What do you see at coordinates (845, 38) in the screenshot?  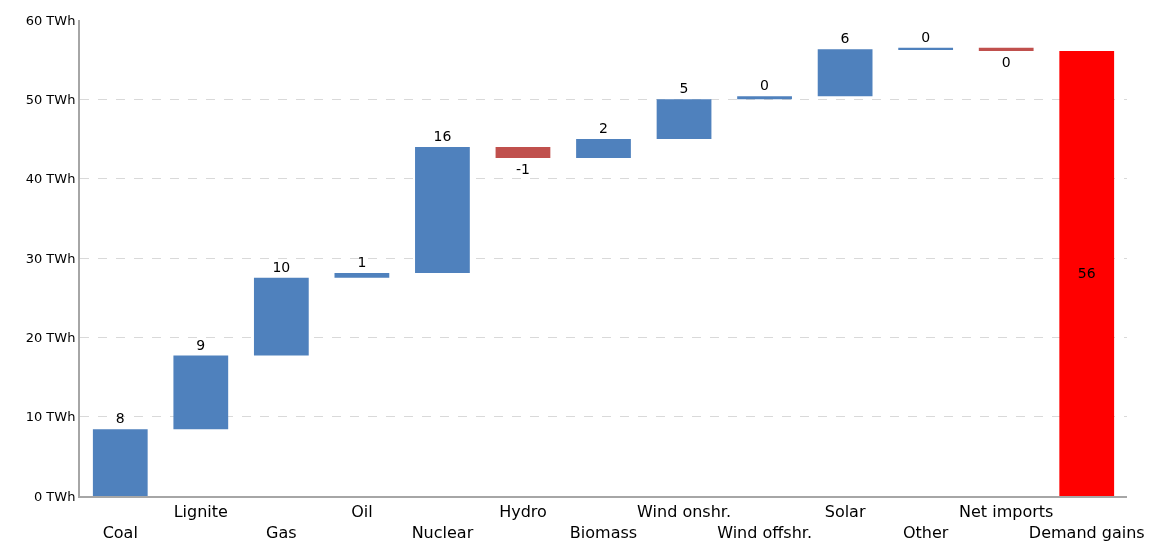 I see `data-label: 6` at bounding box center [845, 38].